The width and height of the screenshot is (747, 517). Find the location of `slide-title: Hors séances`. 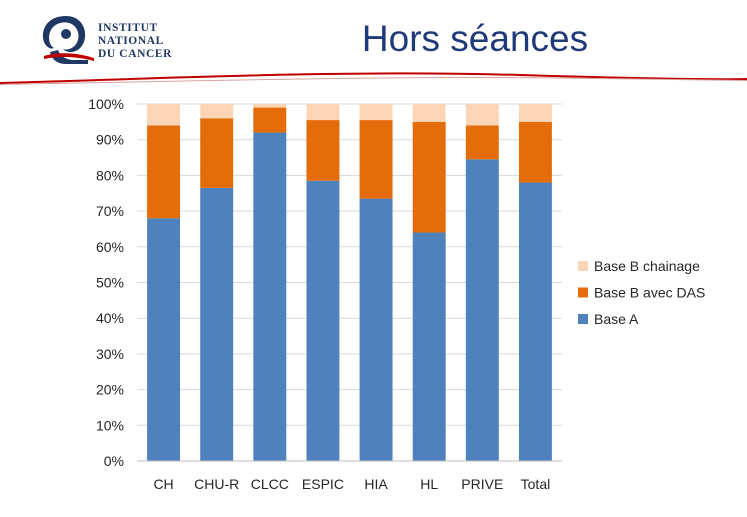

slide-title: Hors séances is located at coordinates (475, 38).